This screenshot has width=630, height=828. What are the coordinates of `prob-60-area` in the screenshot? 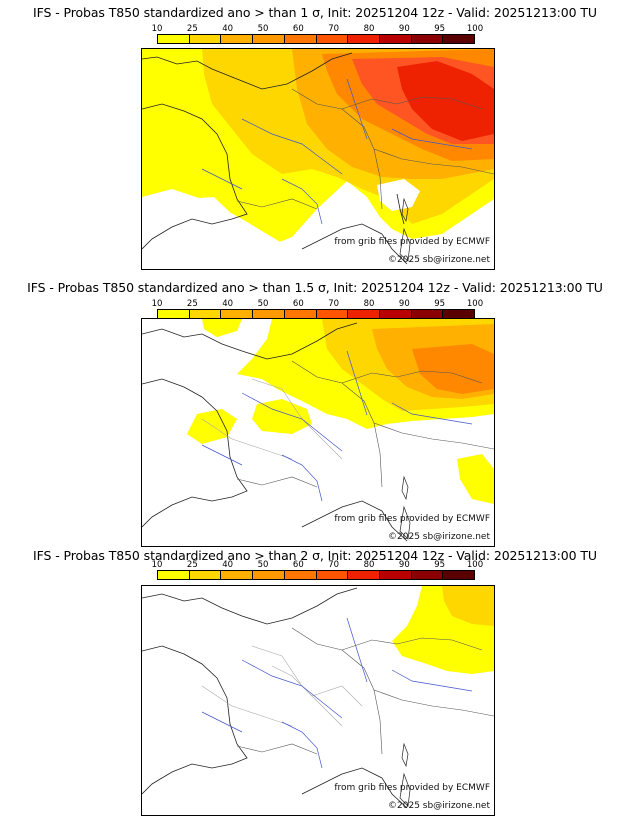 It's located at (453, 369).